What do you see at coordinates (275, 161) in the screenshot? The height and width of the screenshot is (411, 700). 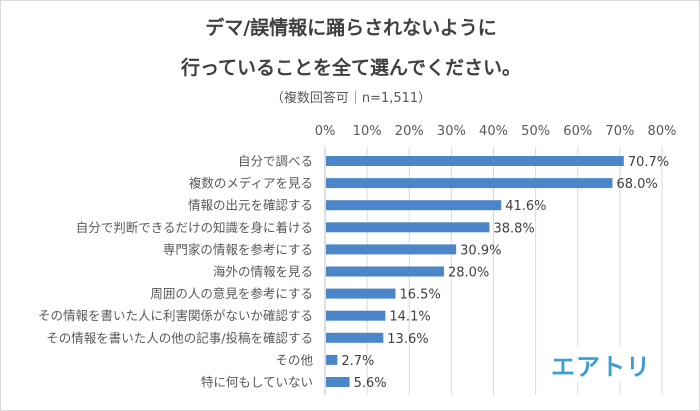 I see `category-label: 自分で調べる` at bounding box center [275, 161].